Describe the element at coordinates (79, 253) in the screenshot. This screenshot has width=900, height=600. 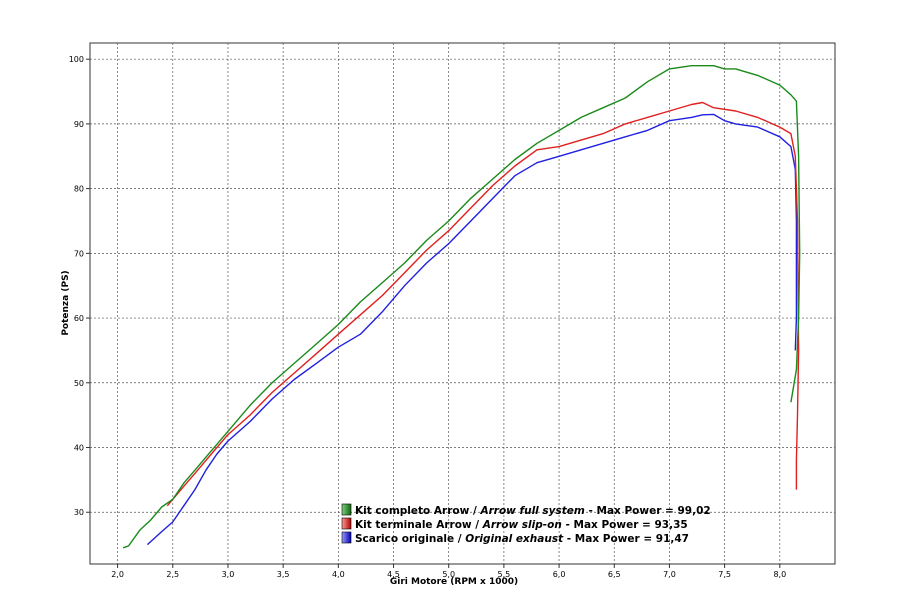
I see `y-tick-label: 70` at that location.